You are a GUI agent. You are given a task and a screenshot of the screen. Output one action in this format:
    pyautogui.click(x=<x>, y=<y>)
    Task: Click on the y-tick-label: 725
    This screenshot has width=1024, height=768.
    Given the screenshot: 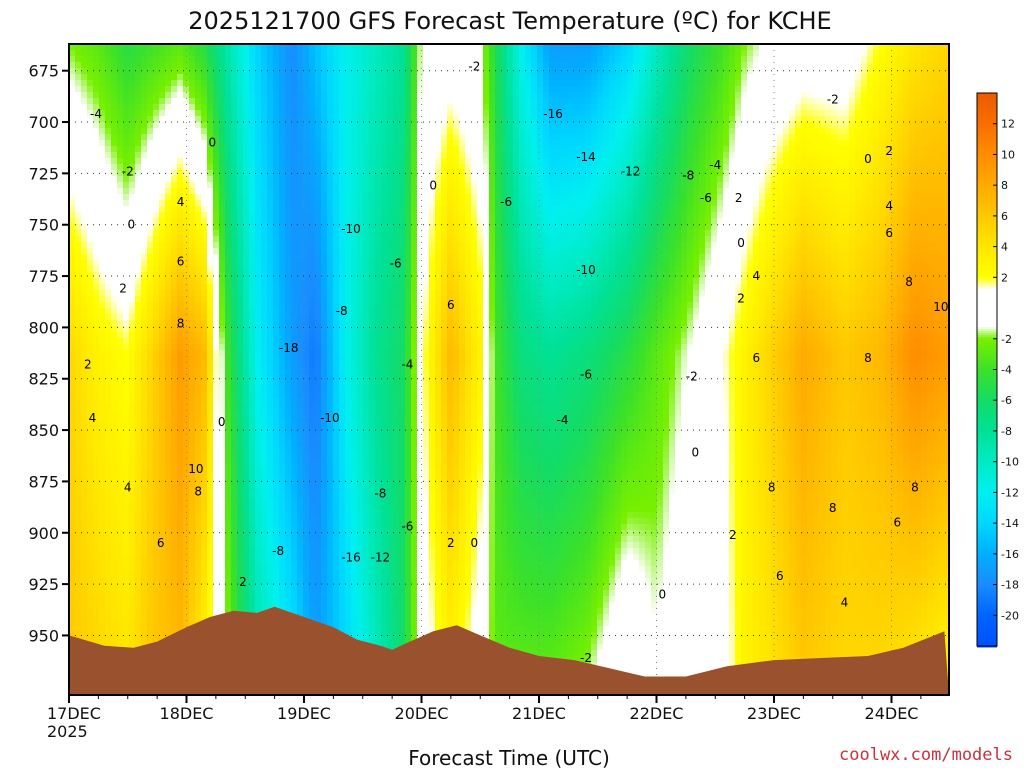 What is the action you would take?
    pyautogui.click(x=43, y=173)
    